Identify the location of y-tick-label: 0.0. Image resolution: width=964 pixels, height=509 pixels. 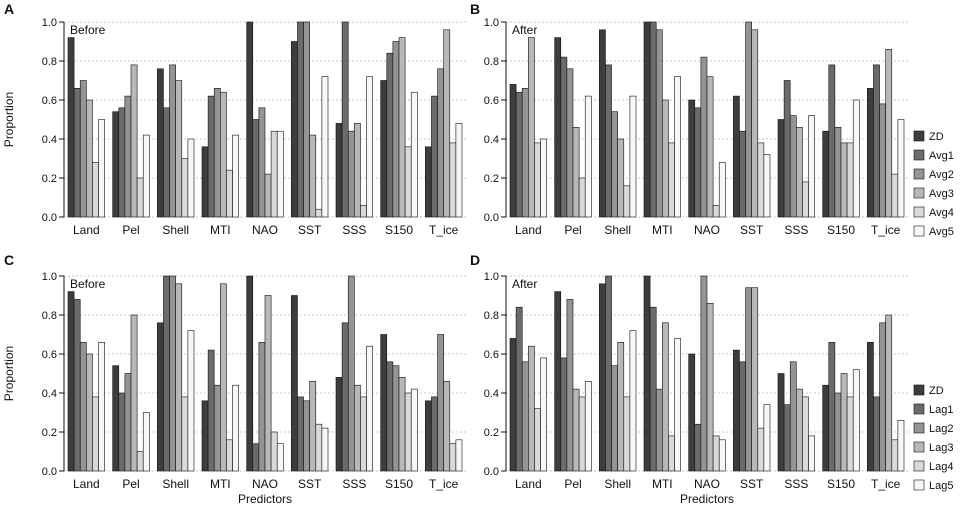
(491, 218).